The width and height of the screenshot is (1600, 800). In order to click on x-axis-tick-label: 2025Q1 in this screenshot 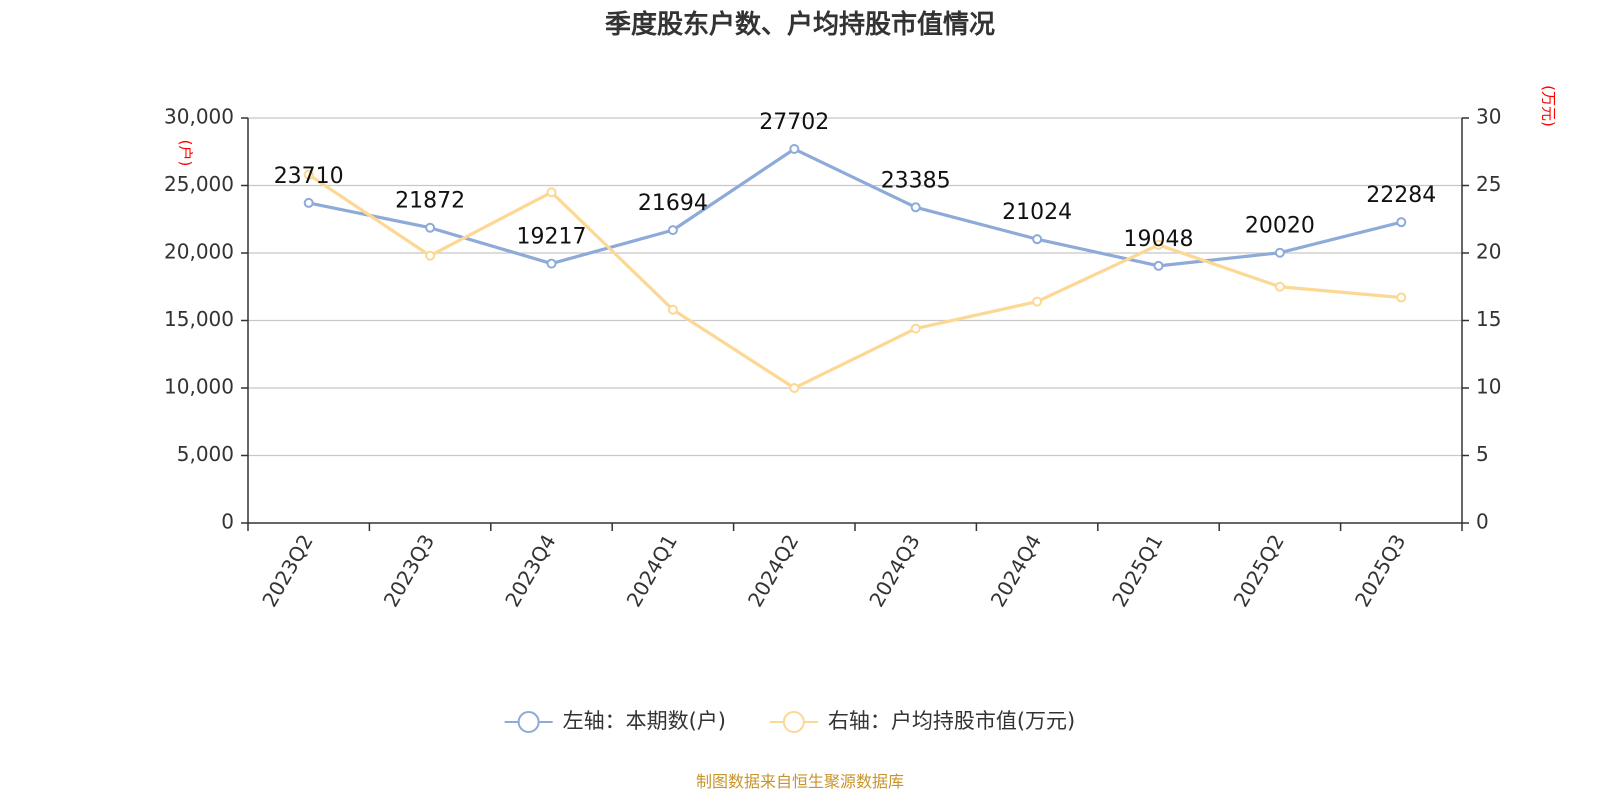, I will do `click(1137, 570)`.